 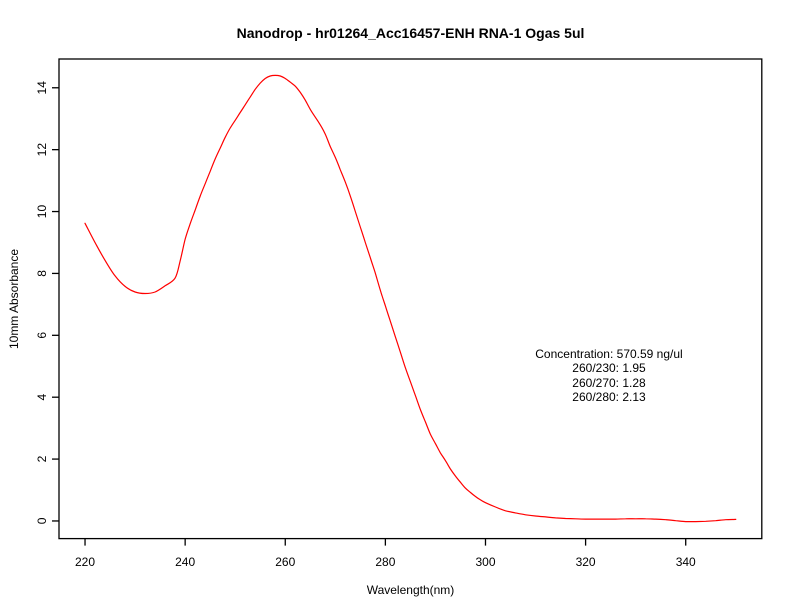 I want to click on x-tick-label: 300, so click(x=485, y=562).